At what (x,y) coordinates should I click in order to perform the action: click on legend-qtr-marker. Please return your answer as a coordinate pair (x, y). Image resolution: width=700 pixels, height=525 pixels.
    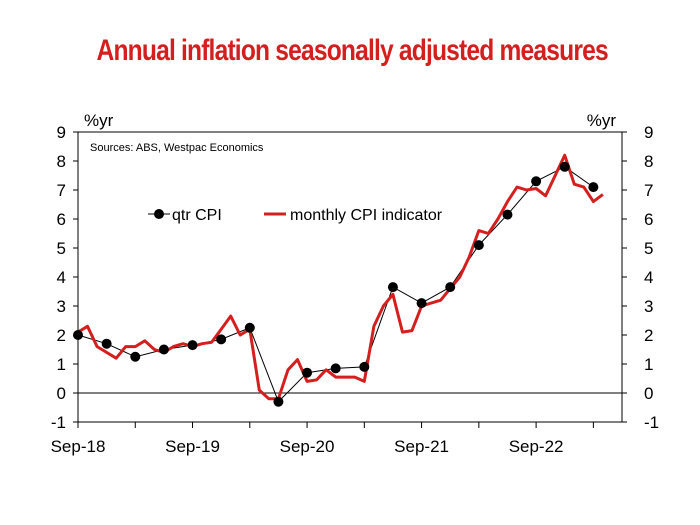
    Looking at the image, I should click on (159, 214).